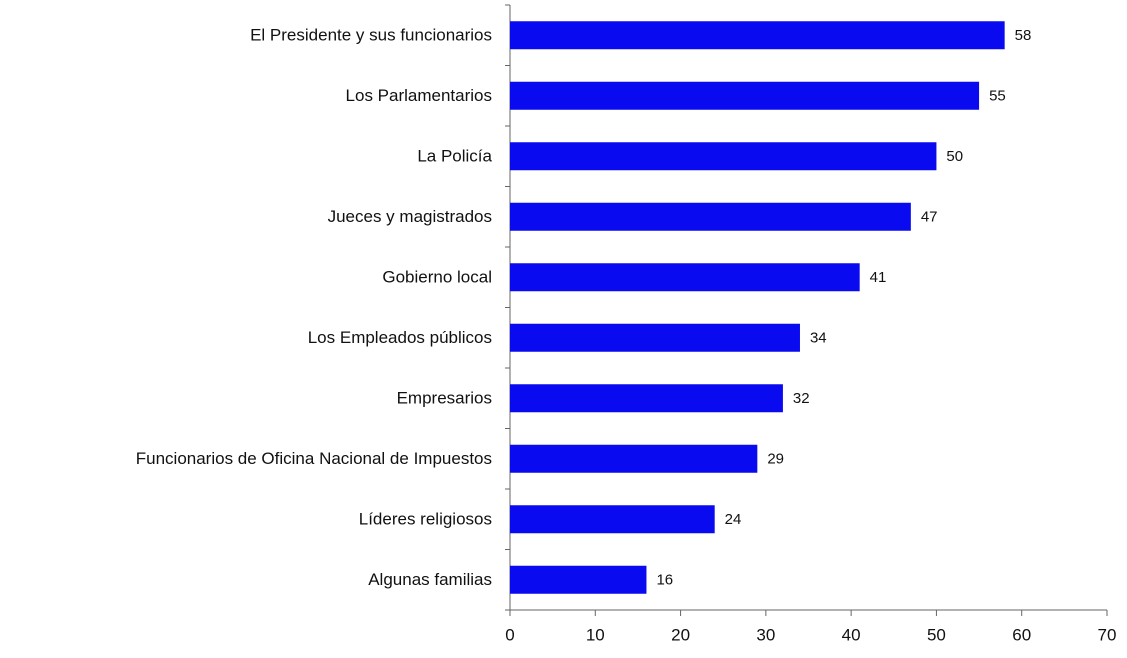 The width and height of the screenshot is (1127, 658). What do you see at coordinates (929, 217) in the screenshot?
I see `data-label: 47` at bounding box center [929, 217].